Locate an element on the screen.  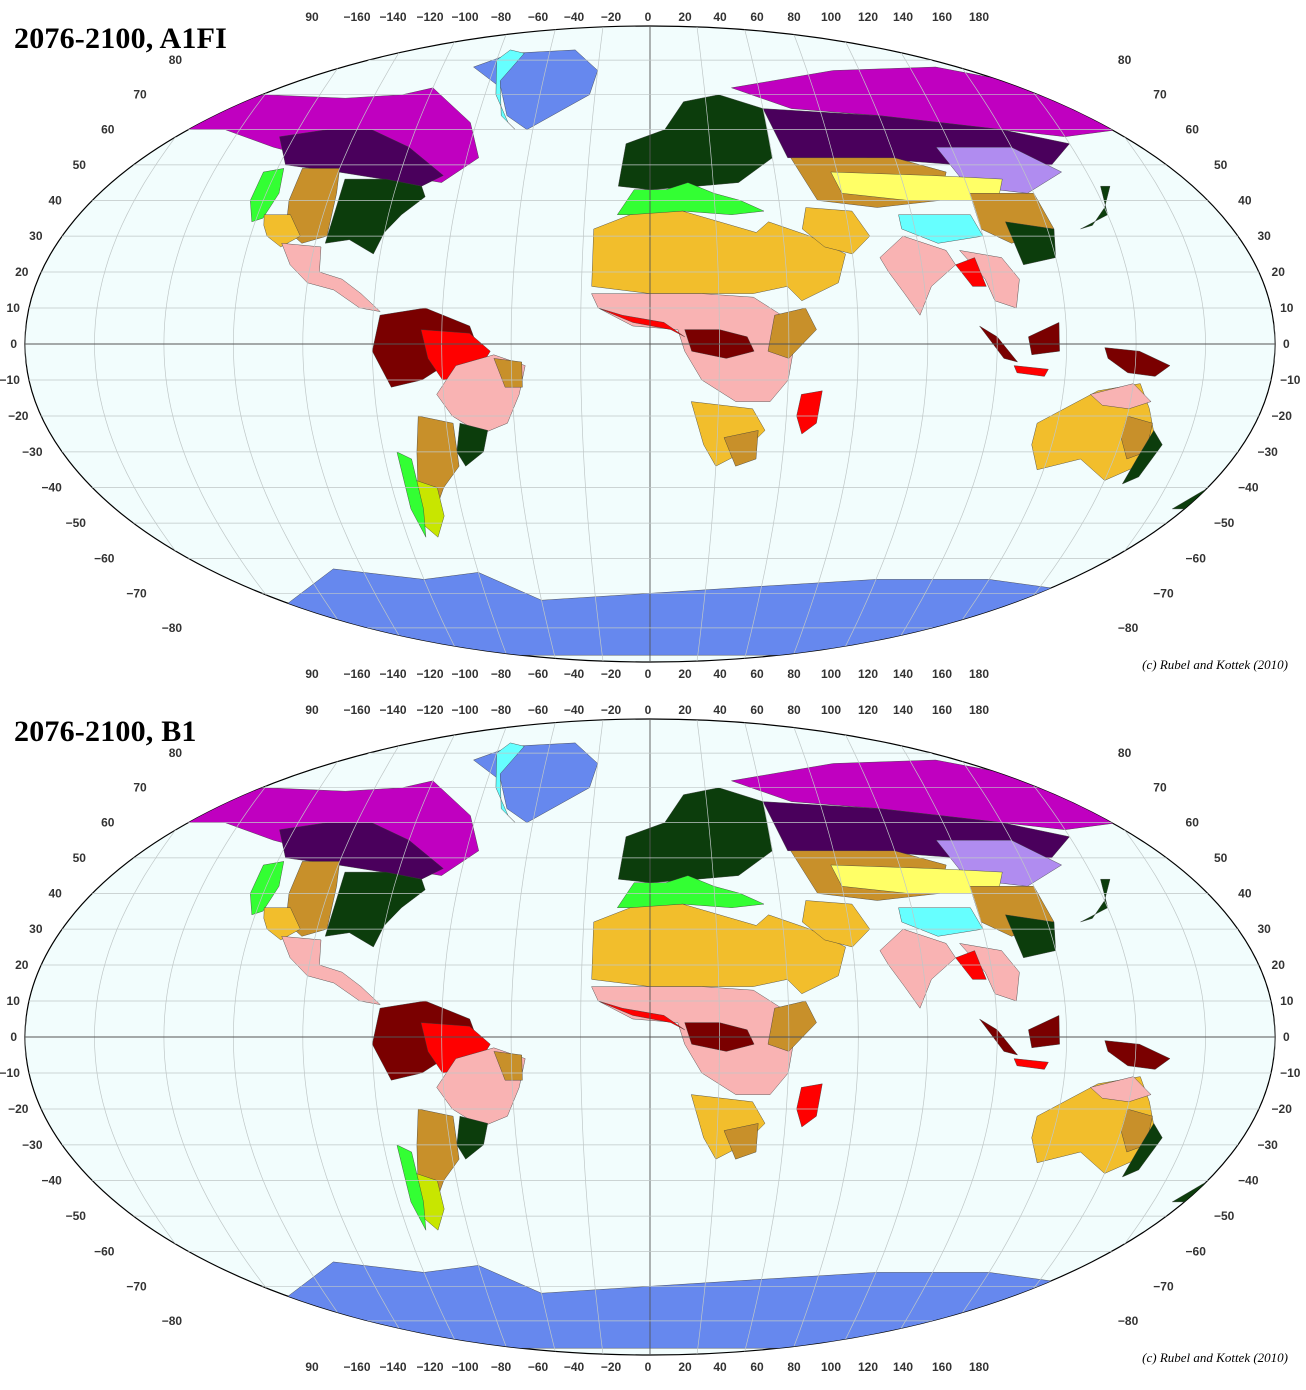
madagascar-region is located at coordinates (809, 1105).